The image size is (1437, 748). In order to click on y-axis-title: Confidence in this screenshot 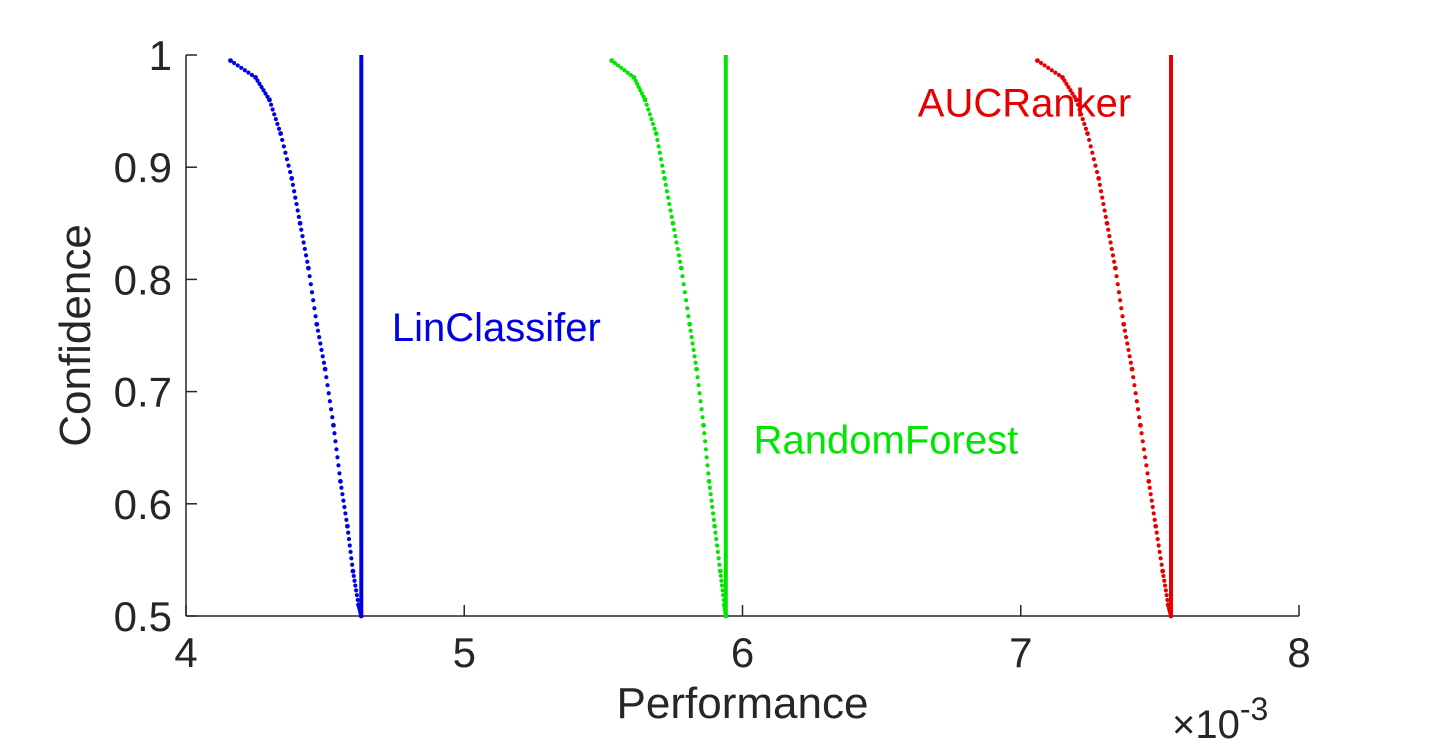, I will do `click(75, 335)`.